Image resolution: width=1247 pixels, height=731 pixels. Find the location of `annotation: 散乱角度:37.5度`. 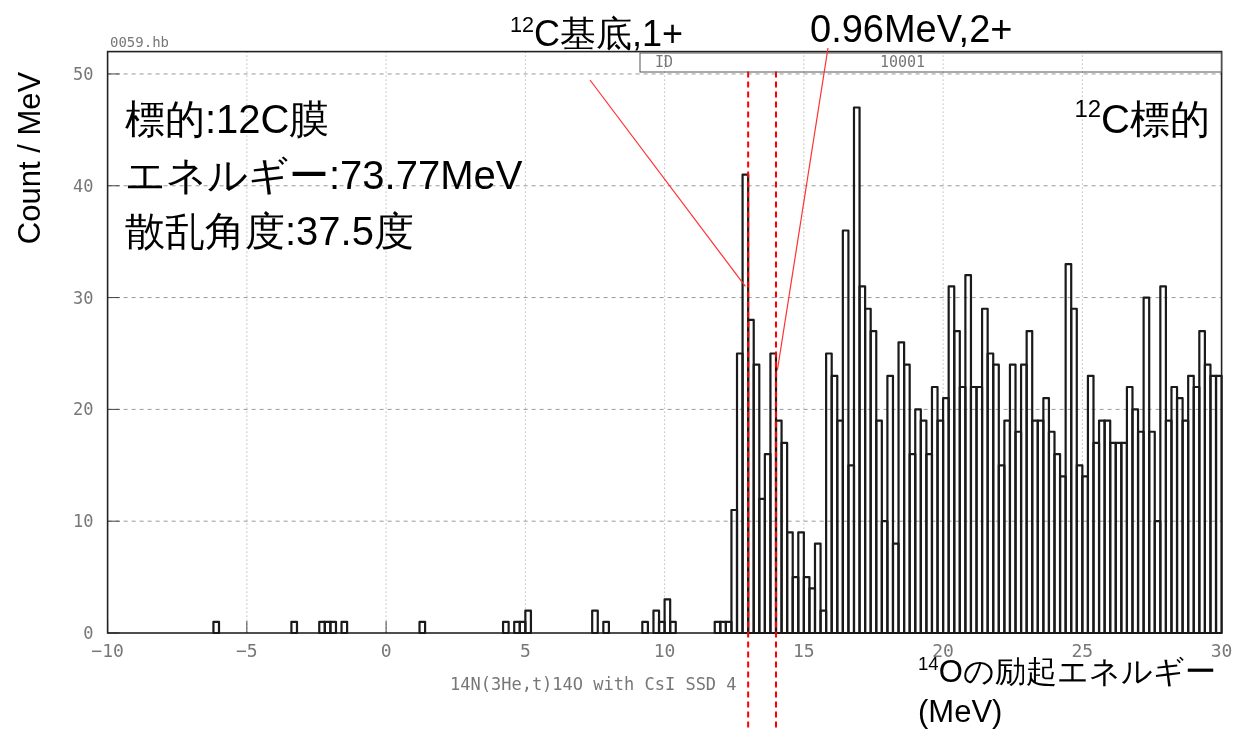

annotation: 散乱角度:37.5度 is located at coordinates (269, 231).